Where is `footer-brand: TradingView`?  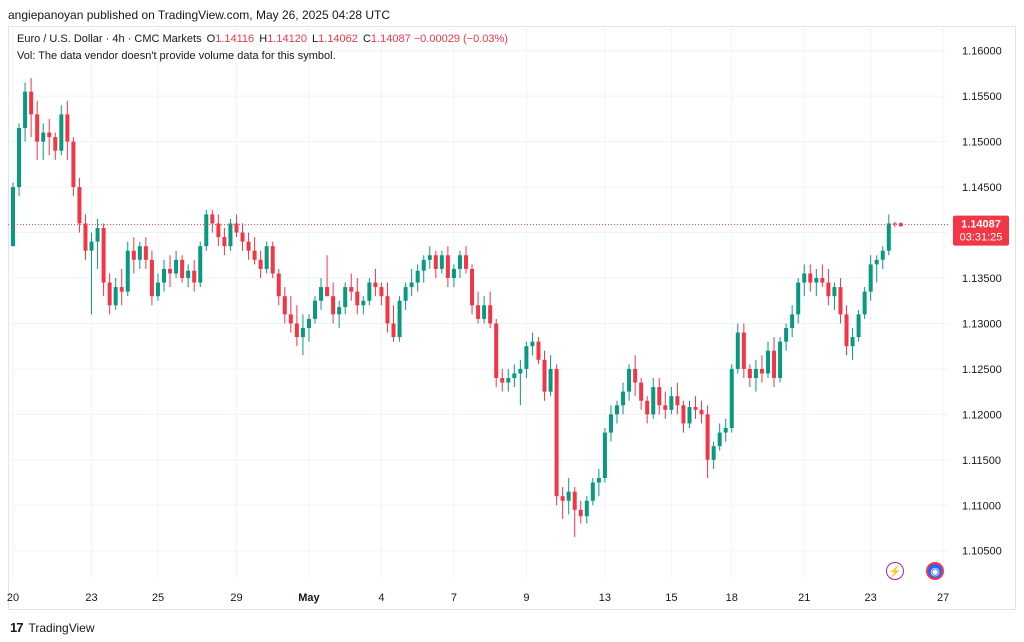
footer-brand: TradingView is located at coordinates (61, 627).